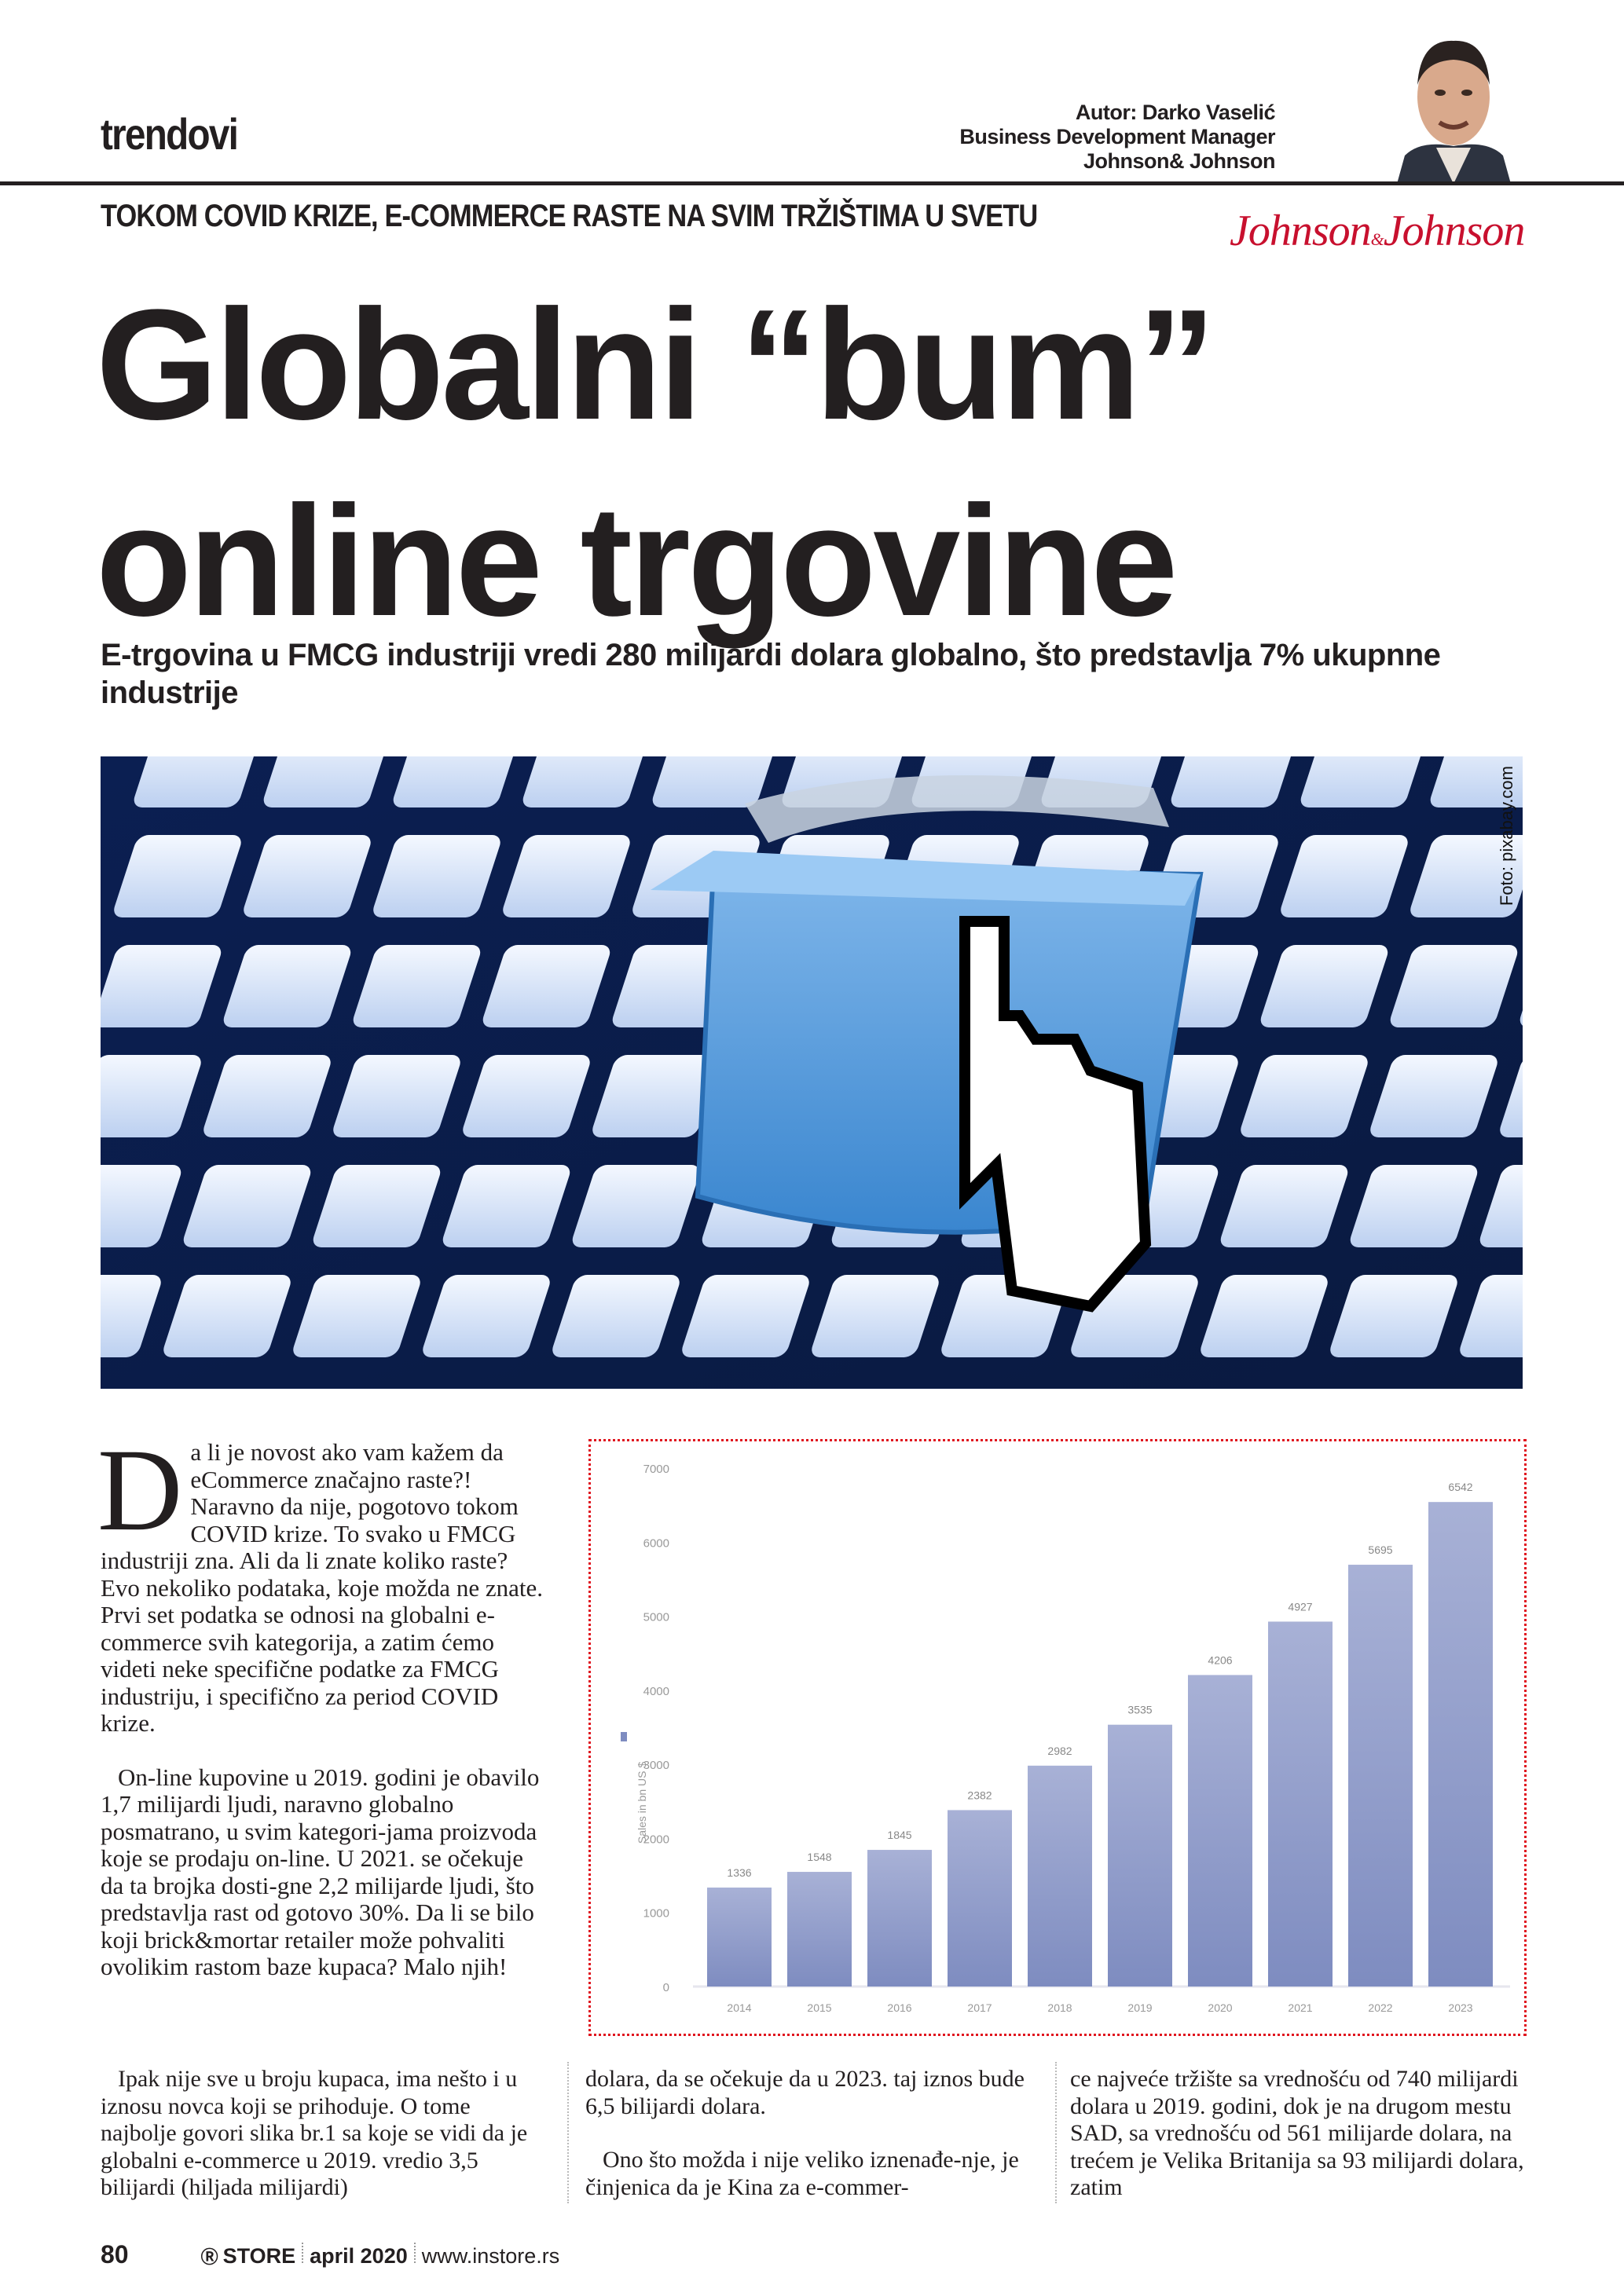 This screenshot has width=1624, height=2296. What do you see at coordinates (115, 2254) in the screenshot?
I see `page-number: 80` at bounding box center [115, 2254].